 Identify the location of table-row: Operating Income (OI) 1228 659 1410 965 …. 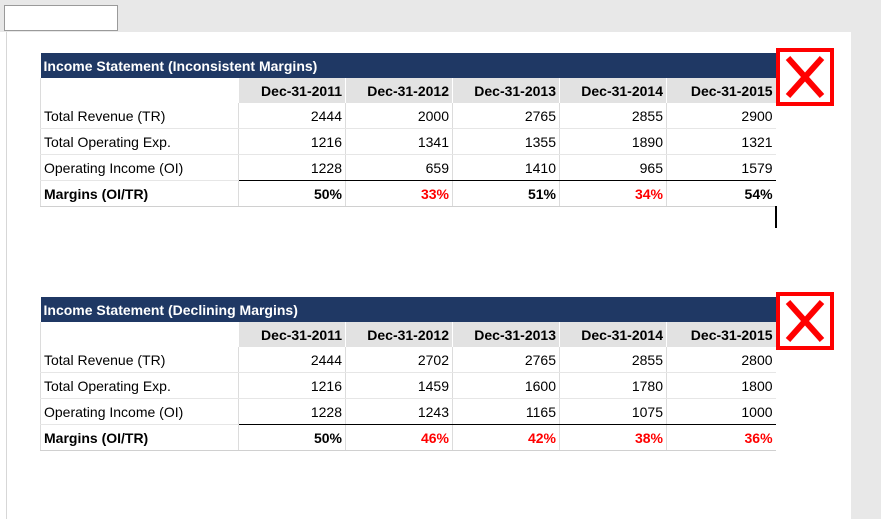
(408, 167).